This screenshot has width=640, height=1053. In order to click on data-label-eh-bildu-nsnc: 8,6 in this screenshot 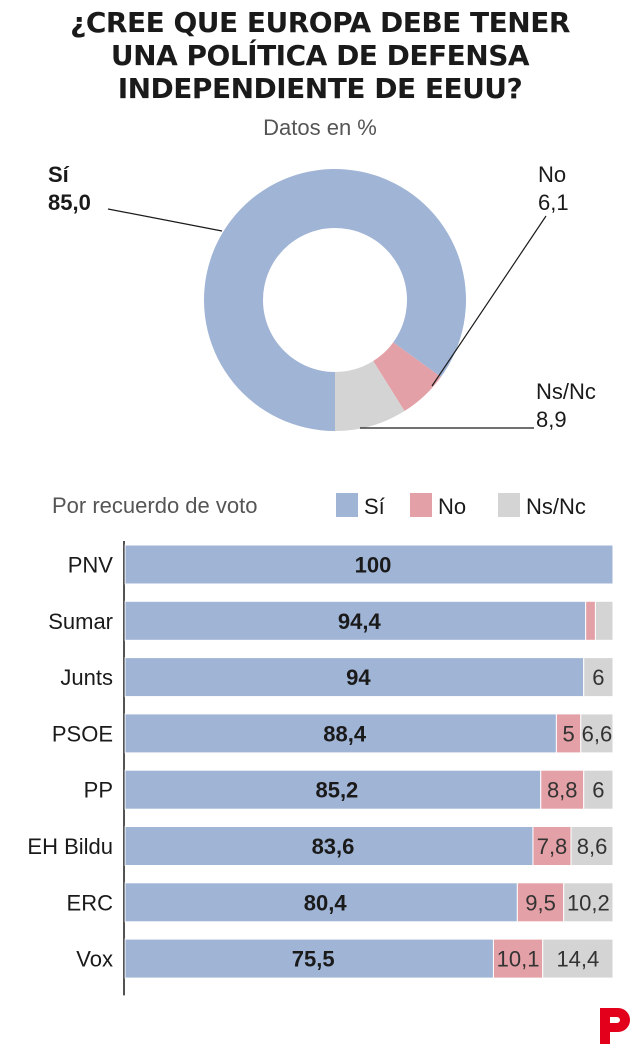, I will do `click(592, 846)`.